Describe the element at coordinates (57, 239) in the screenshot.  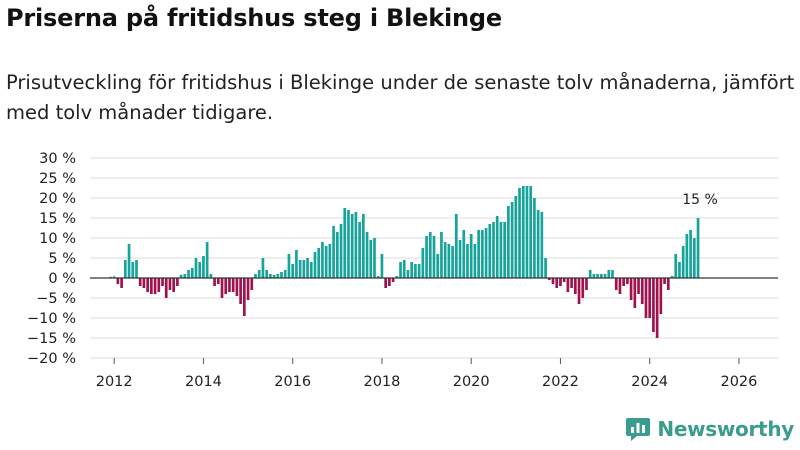
I see `y-tick-label: 10 %` at that location.